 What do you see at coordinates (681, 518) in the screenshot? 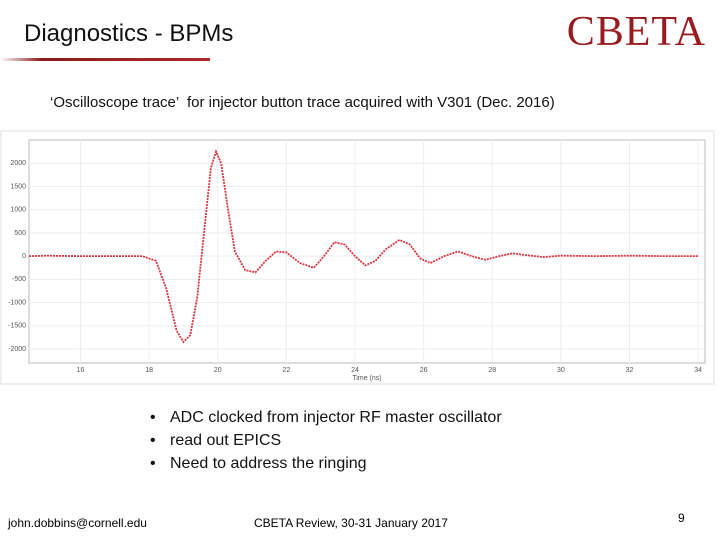
I see `page-number: 9` at bounding box center [681, 518].